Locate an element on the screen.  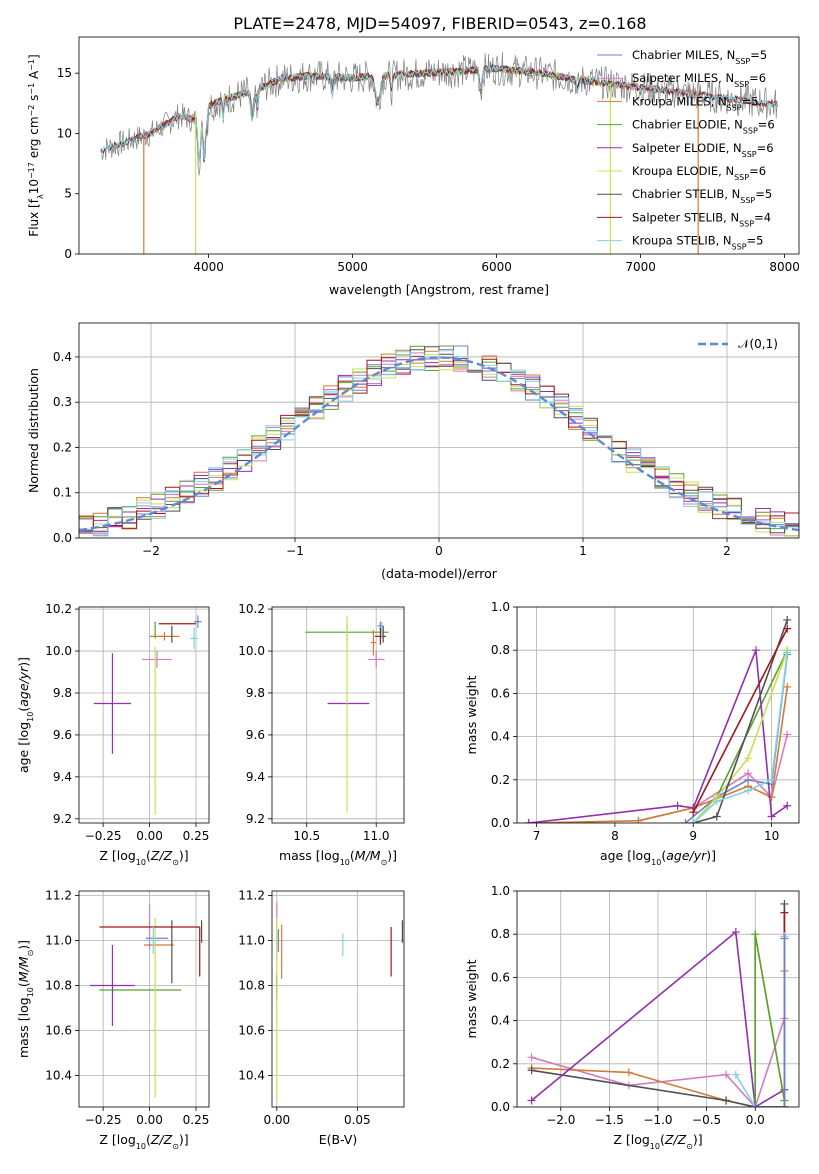
legend-label-salpeter_stelib: Salpeter STELIB, NSSP=4 is located at coordinates (701, 219).